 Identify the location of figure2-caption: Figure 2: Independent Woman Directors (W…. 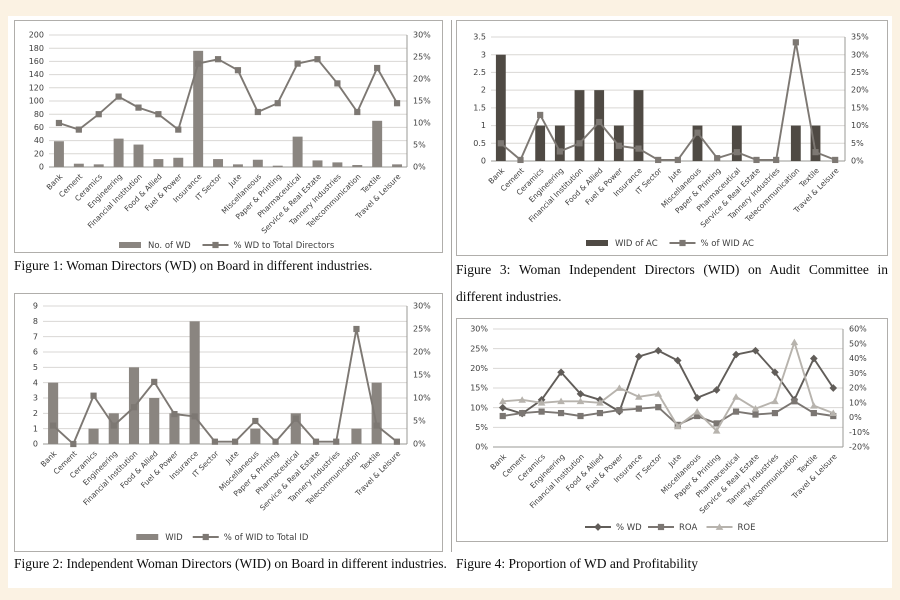
(230, 563).